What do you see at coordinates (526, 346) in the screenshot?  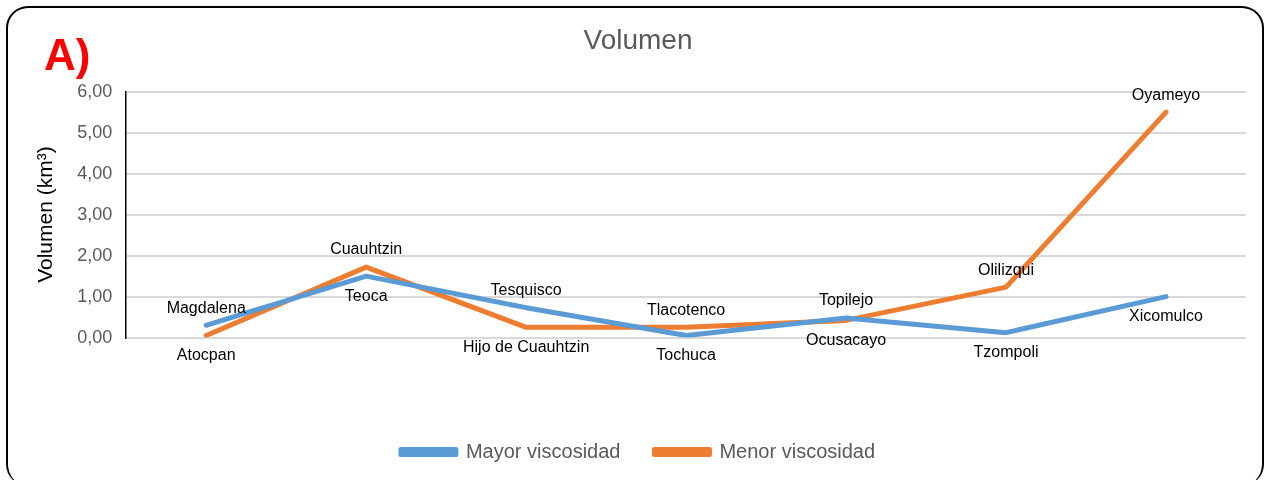 I see `data-label: Hijo de Cuauhtzin` at bounding box center [526, 346].